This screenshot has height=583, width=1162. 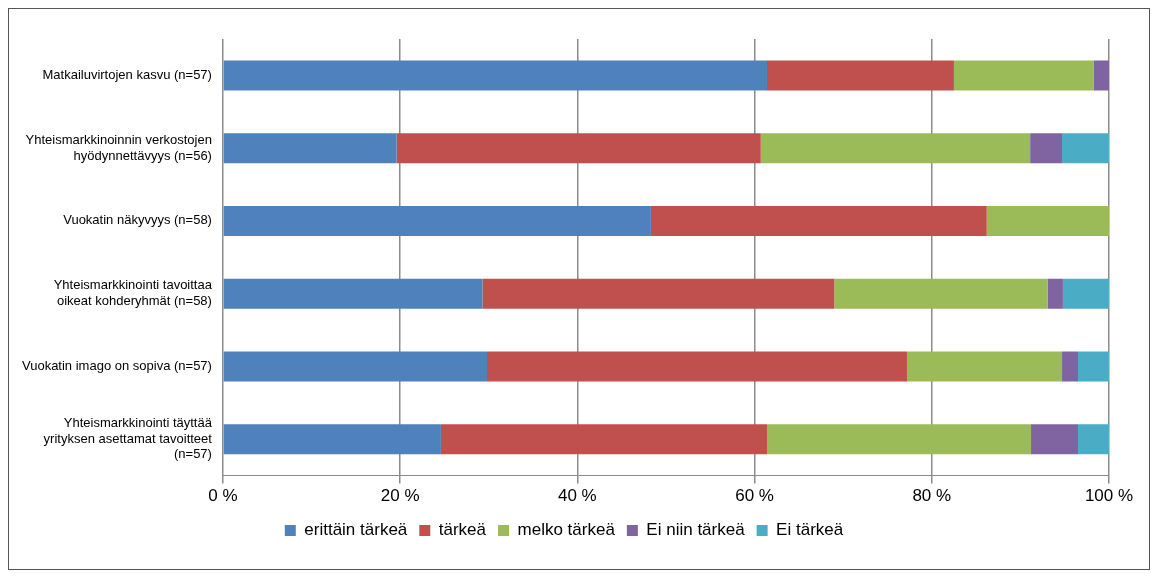 I want to click on y-tick-label: Yhteismarkkinoinnin verkostojen hyödynnettävyys (n=56), so click(x=118, y=147).